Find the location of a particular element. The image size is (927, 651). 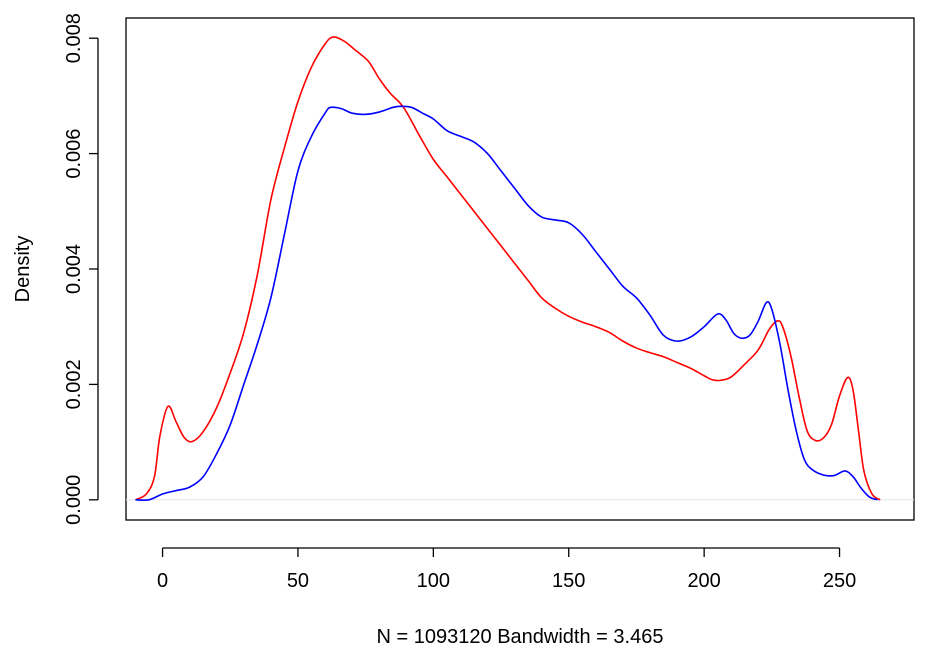

x-tick-label: 100 is located at coordinates (433, 581).